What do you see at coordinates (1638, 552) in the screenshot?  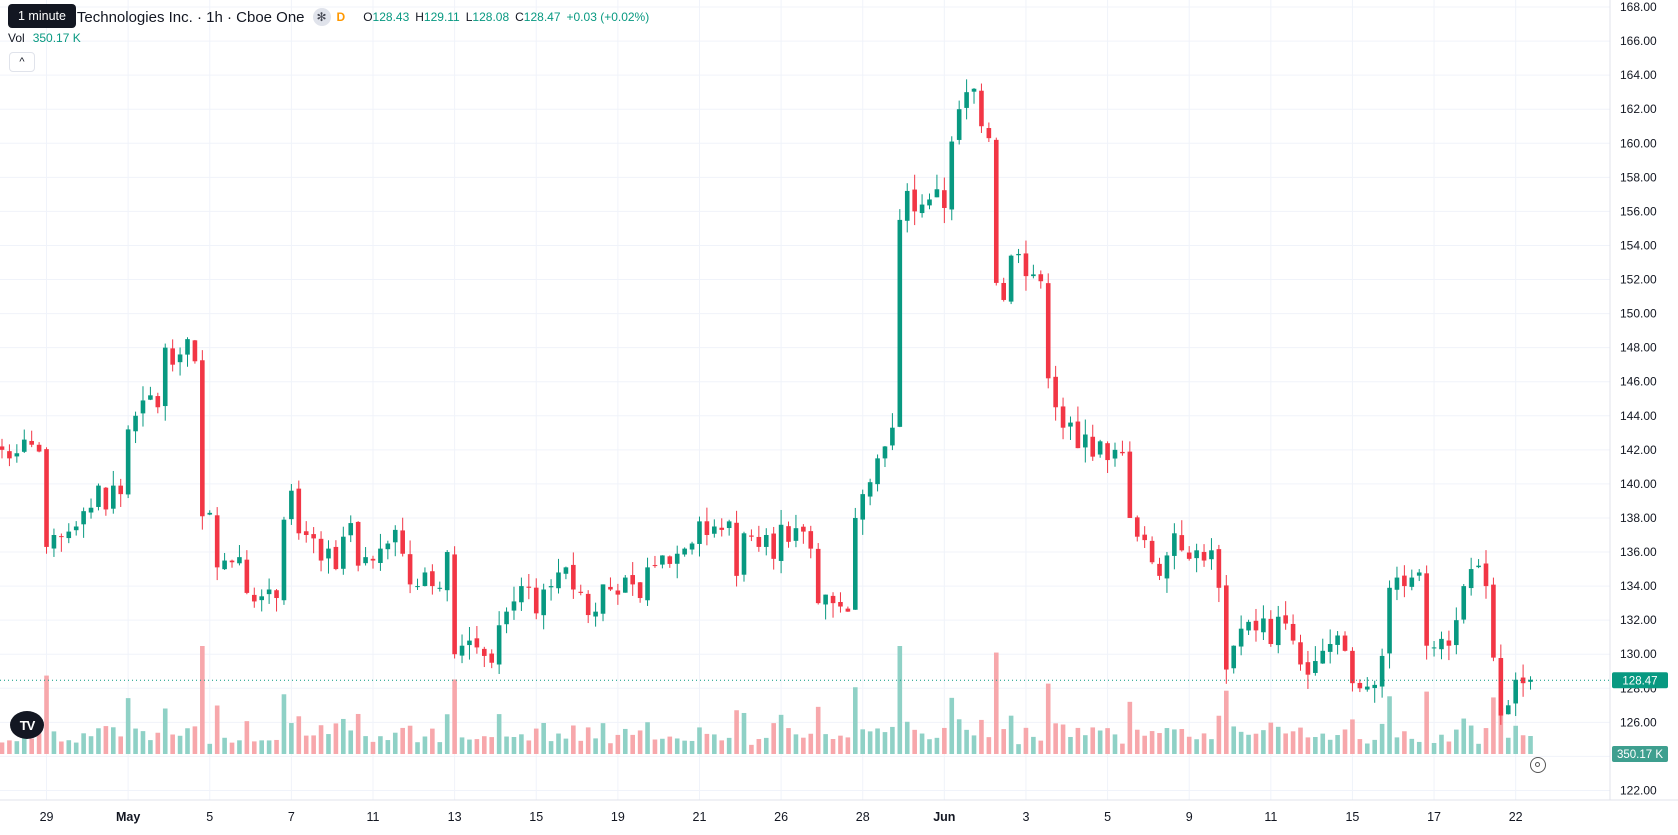 I see `price-tick-label: 136.00` at bounding box center [1638, 552].